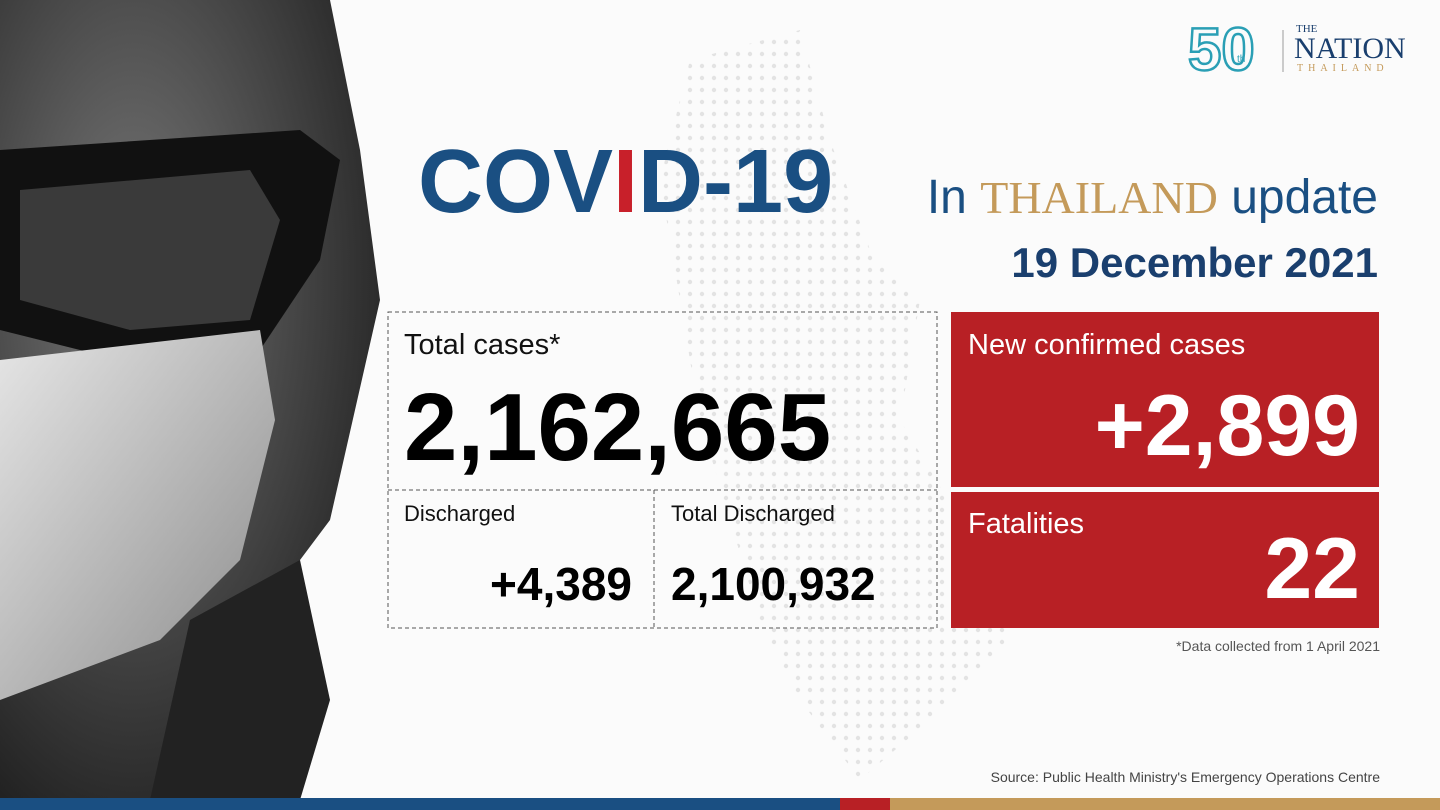 This screenshot has width=1440, height=810. Describe the element at coordinates (1099, 197) in the screenshot. I see `subtitle-place: THAILAND` at that location.